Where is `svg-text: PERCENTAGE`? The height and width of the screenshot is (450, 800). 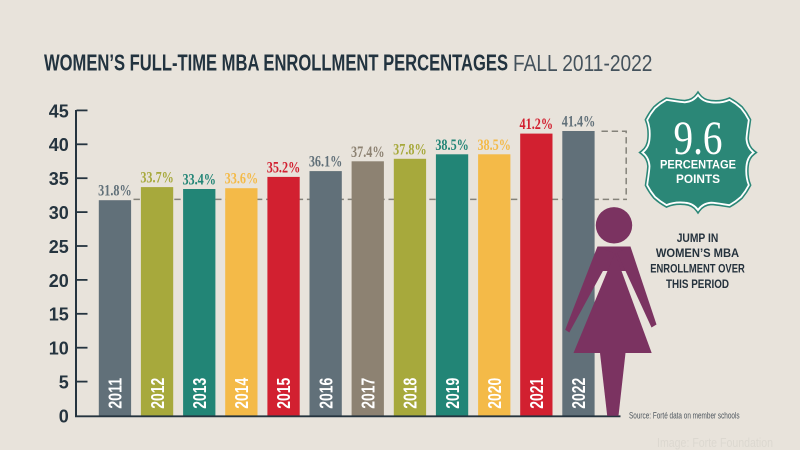
svg-text: PERCENTAGE is located at coordinates (698, 165).